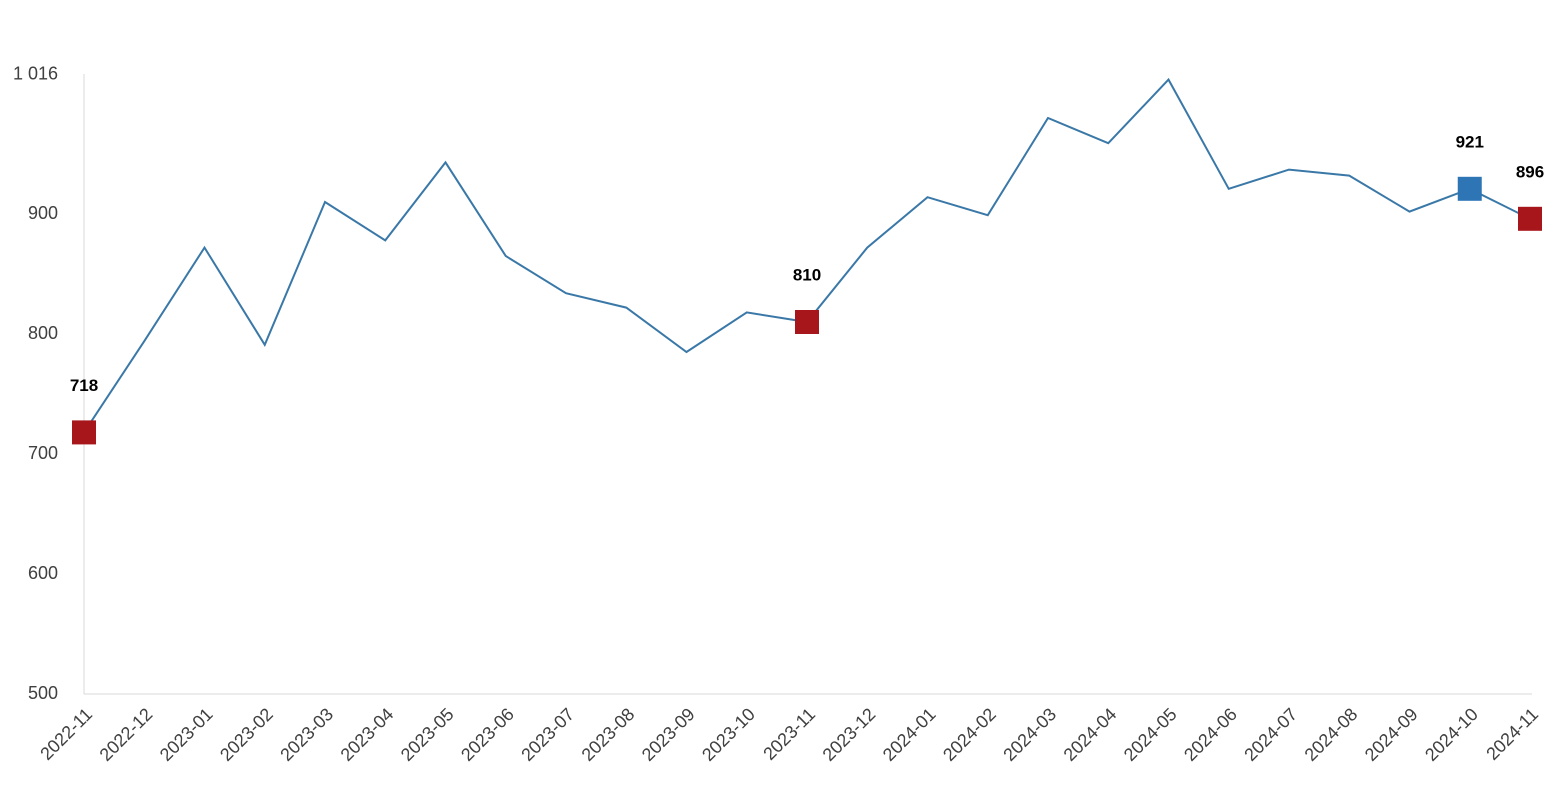 This screenshot has height=800, width=1556. I want to click on x-tick-label: 2023-03, so click(306, 734).